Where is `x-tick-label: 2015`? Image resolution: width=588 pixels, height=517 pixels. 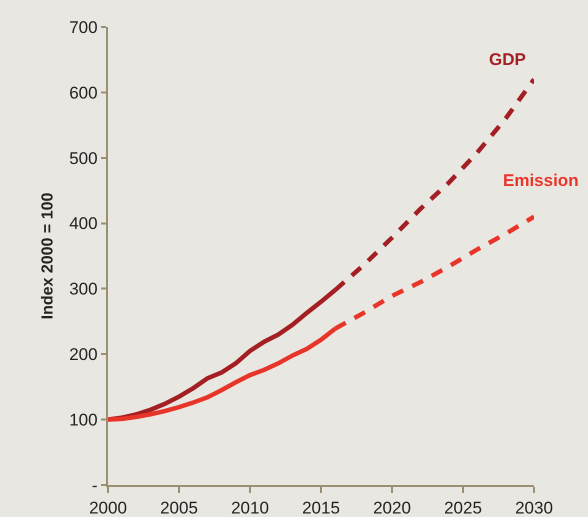
x-tick-label: 2015 is located at coordinates (321, 507).